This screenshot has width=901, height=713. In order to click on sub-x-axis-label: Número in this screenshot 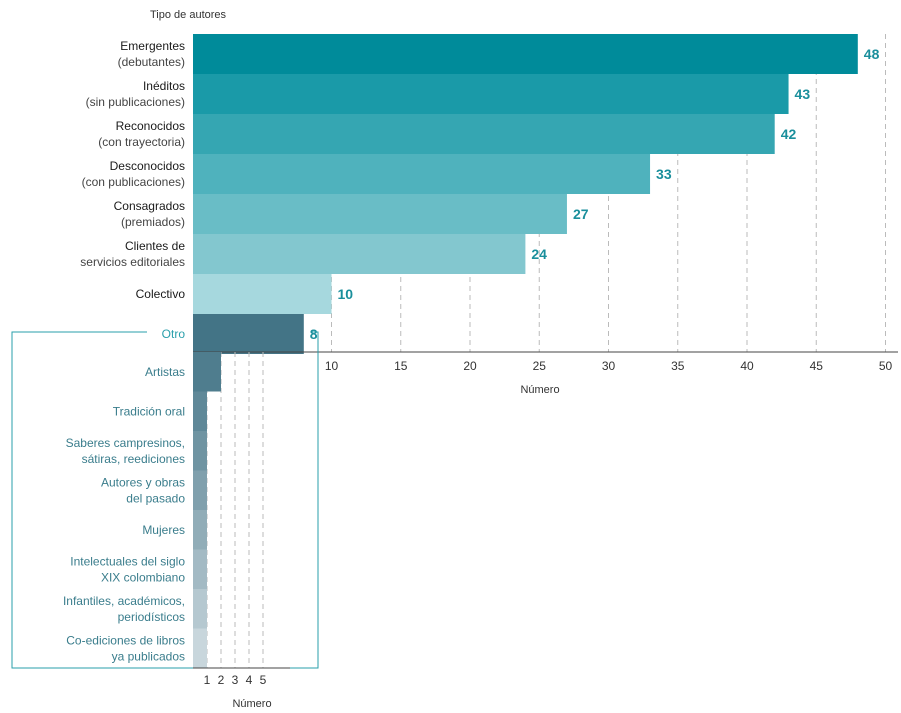, I will do `click(251, 704)`.